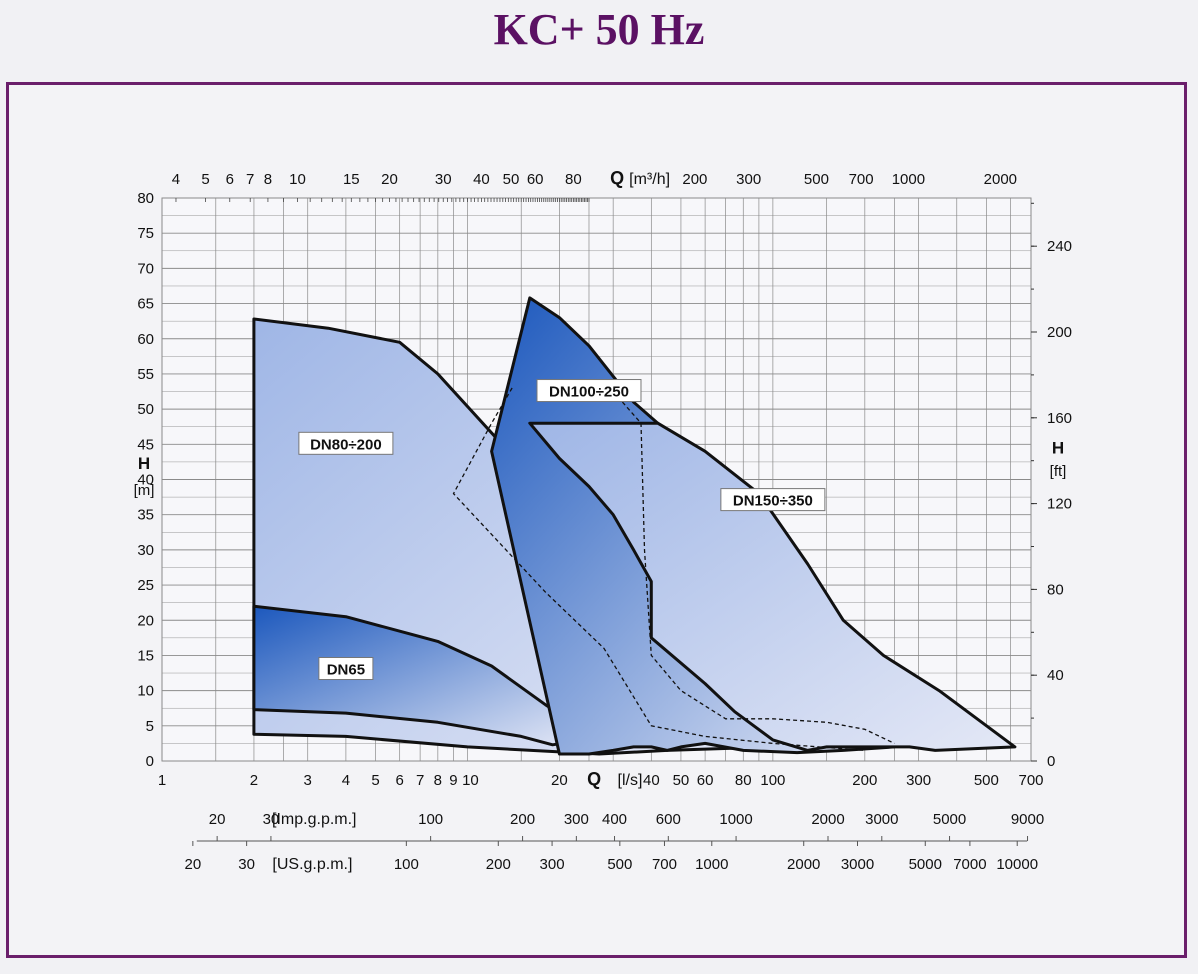  Describe the element at coordinates (230, 179) in the screenshot. I see `top-tick-label: 6` at that location.